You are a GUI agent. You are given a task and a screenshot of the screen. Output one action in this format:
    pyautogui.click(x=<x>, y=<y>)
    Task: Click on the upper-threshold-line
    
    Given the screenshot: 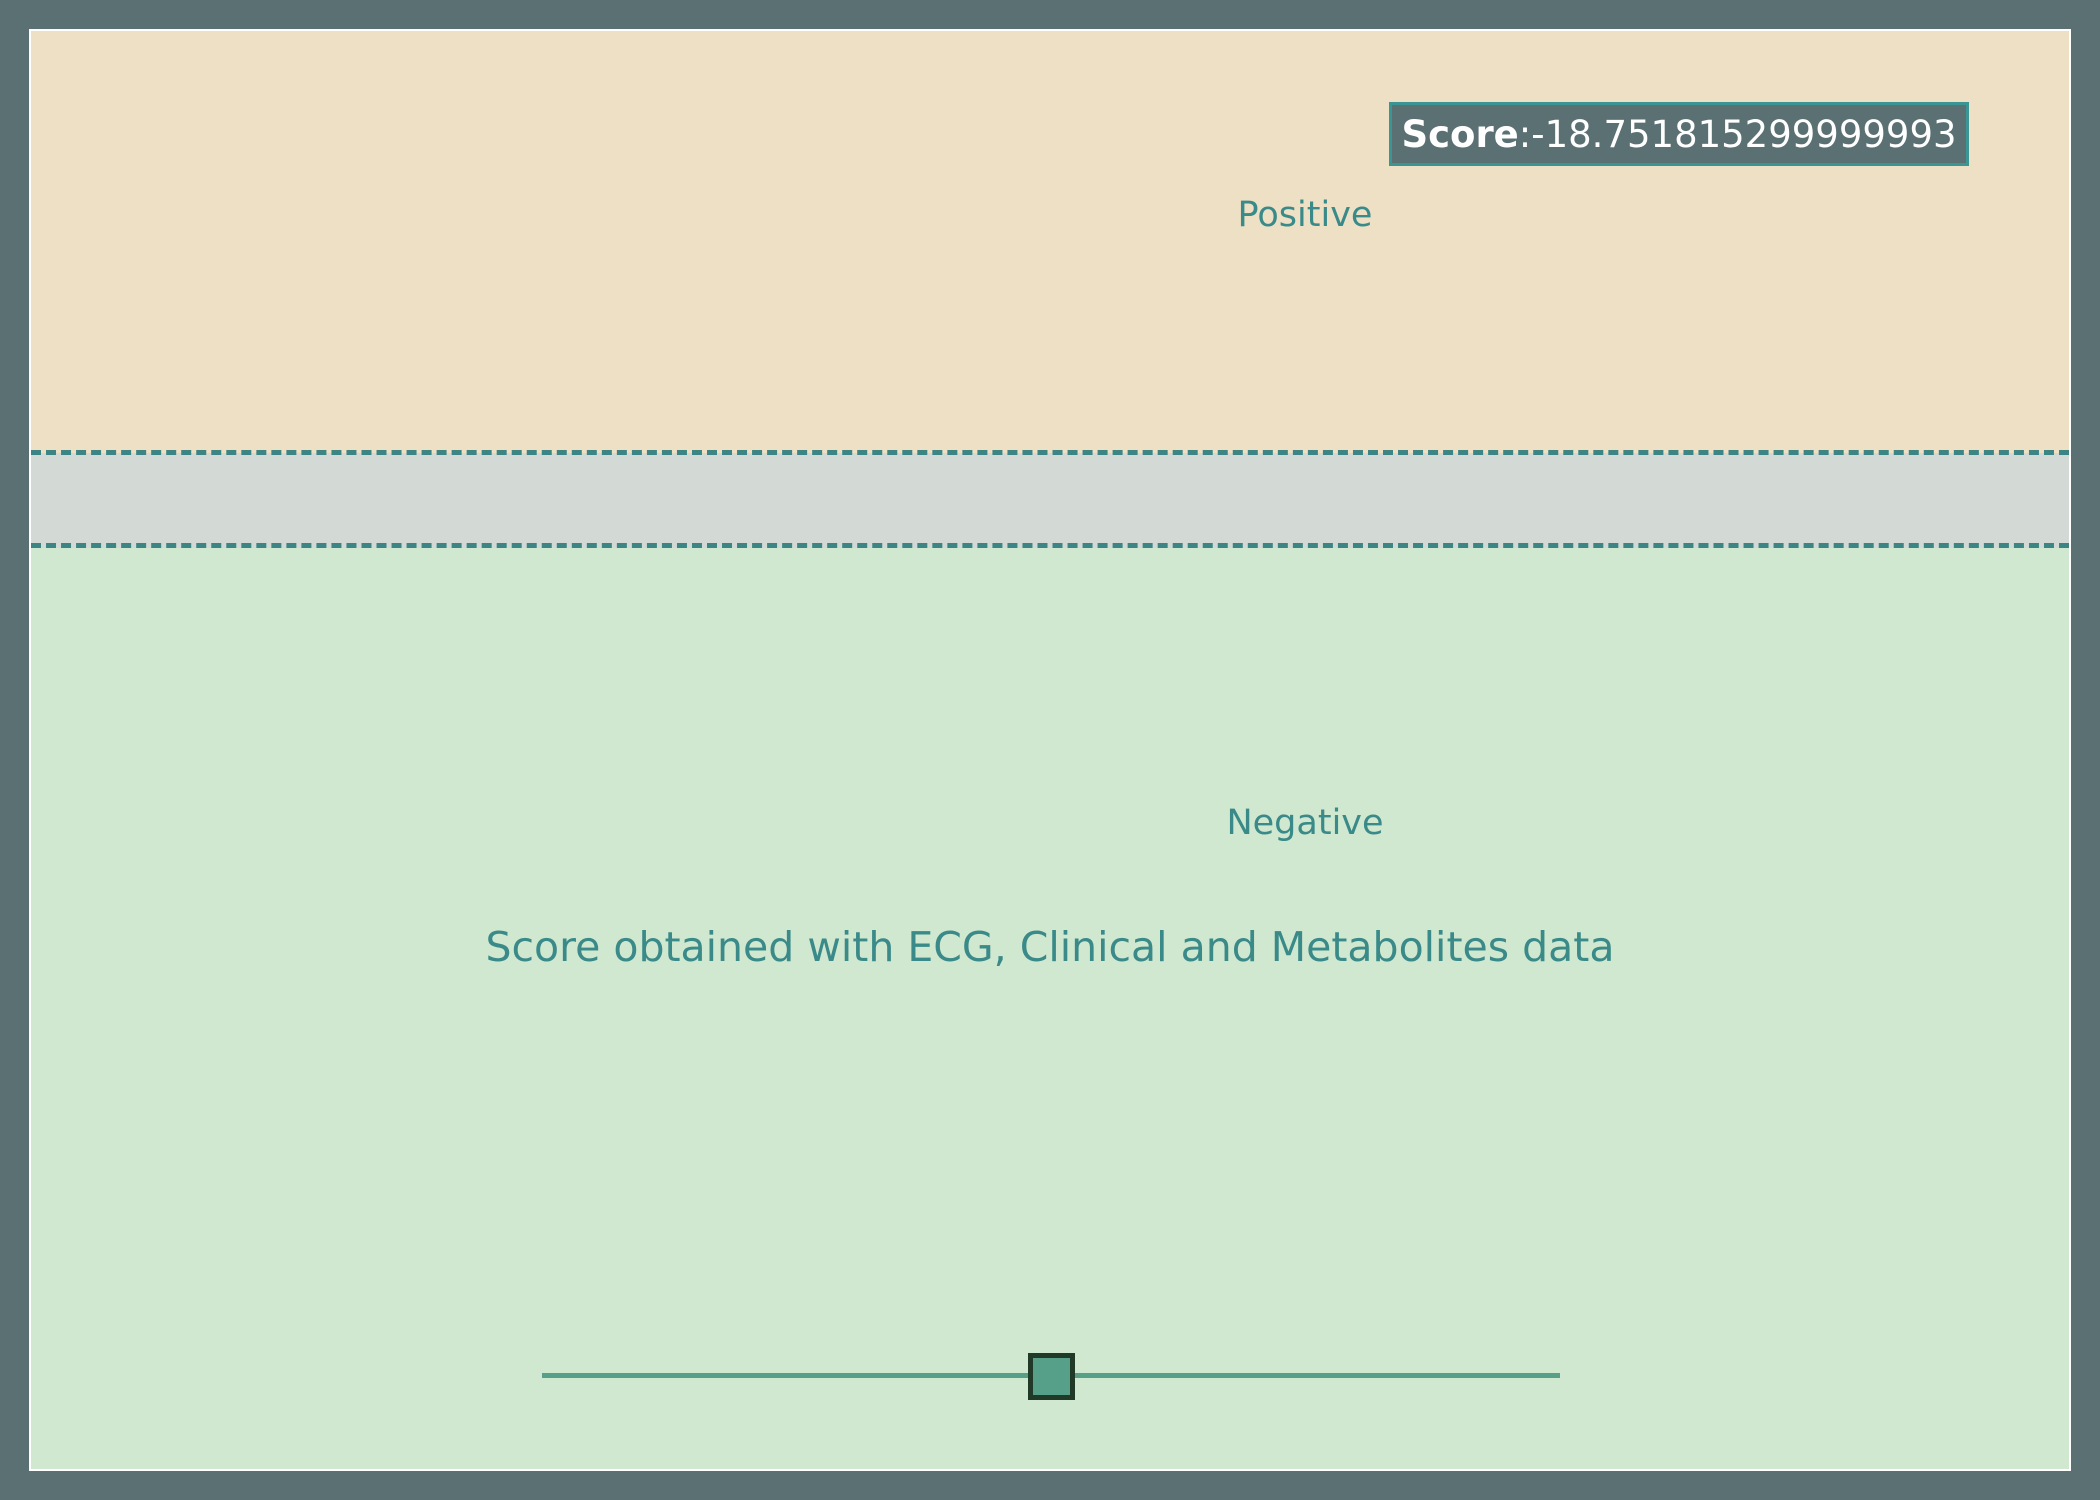 What is the action you would take?
    pyautogui.click(x=1050, y=452)
    